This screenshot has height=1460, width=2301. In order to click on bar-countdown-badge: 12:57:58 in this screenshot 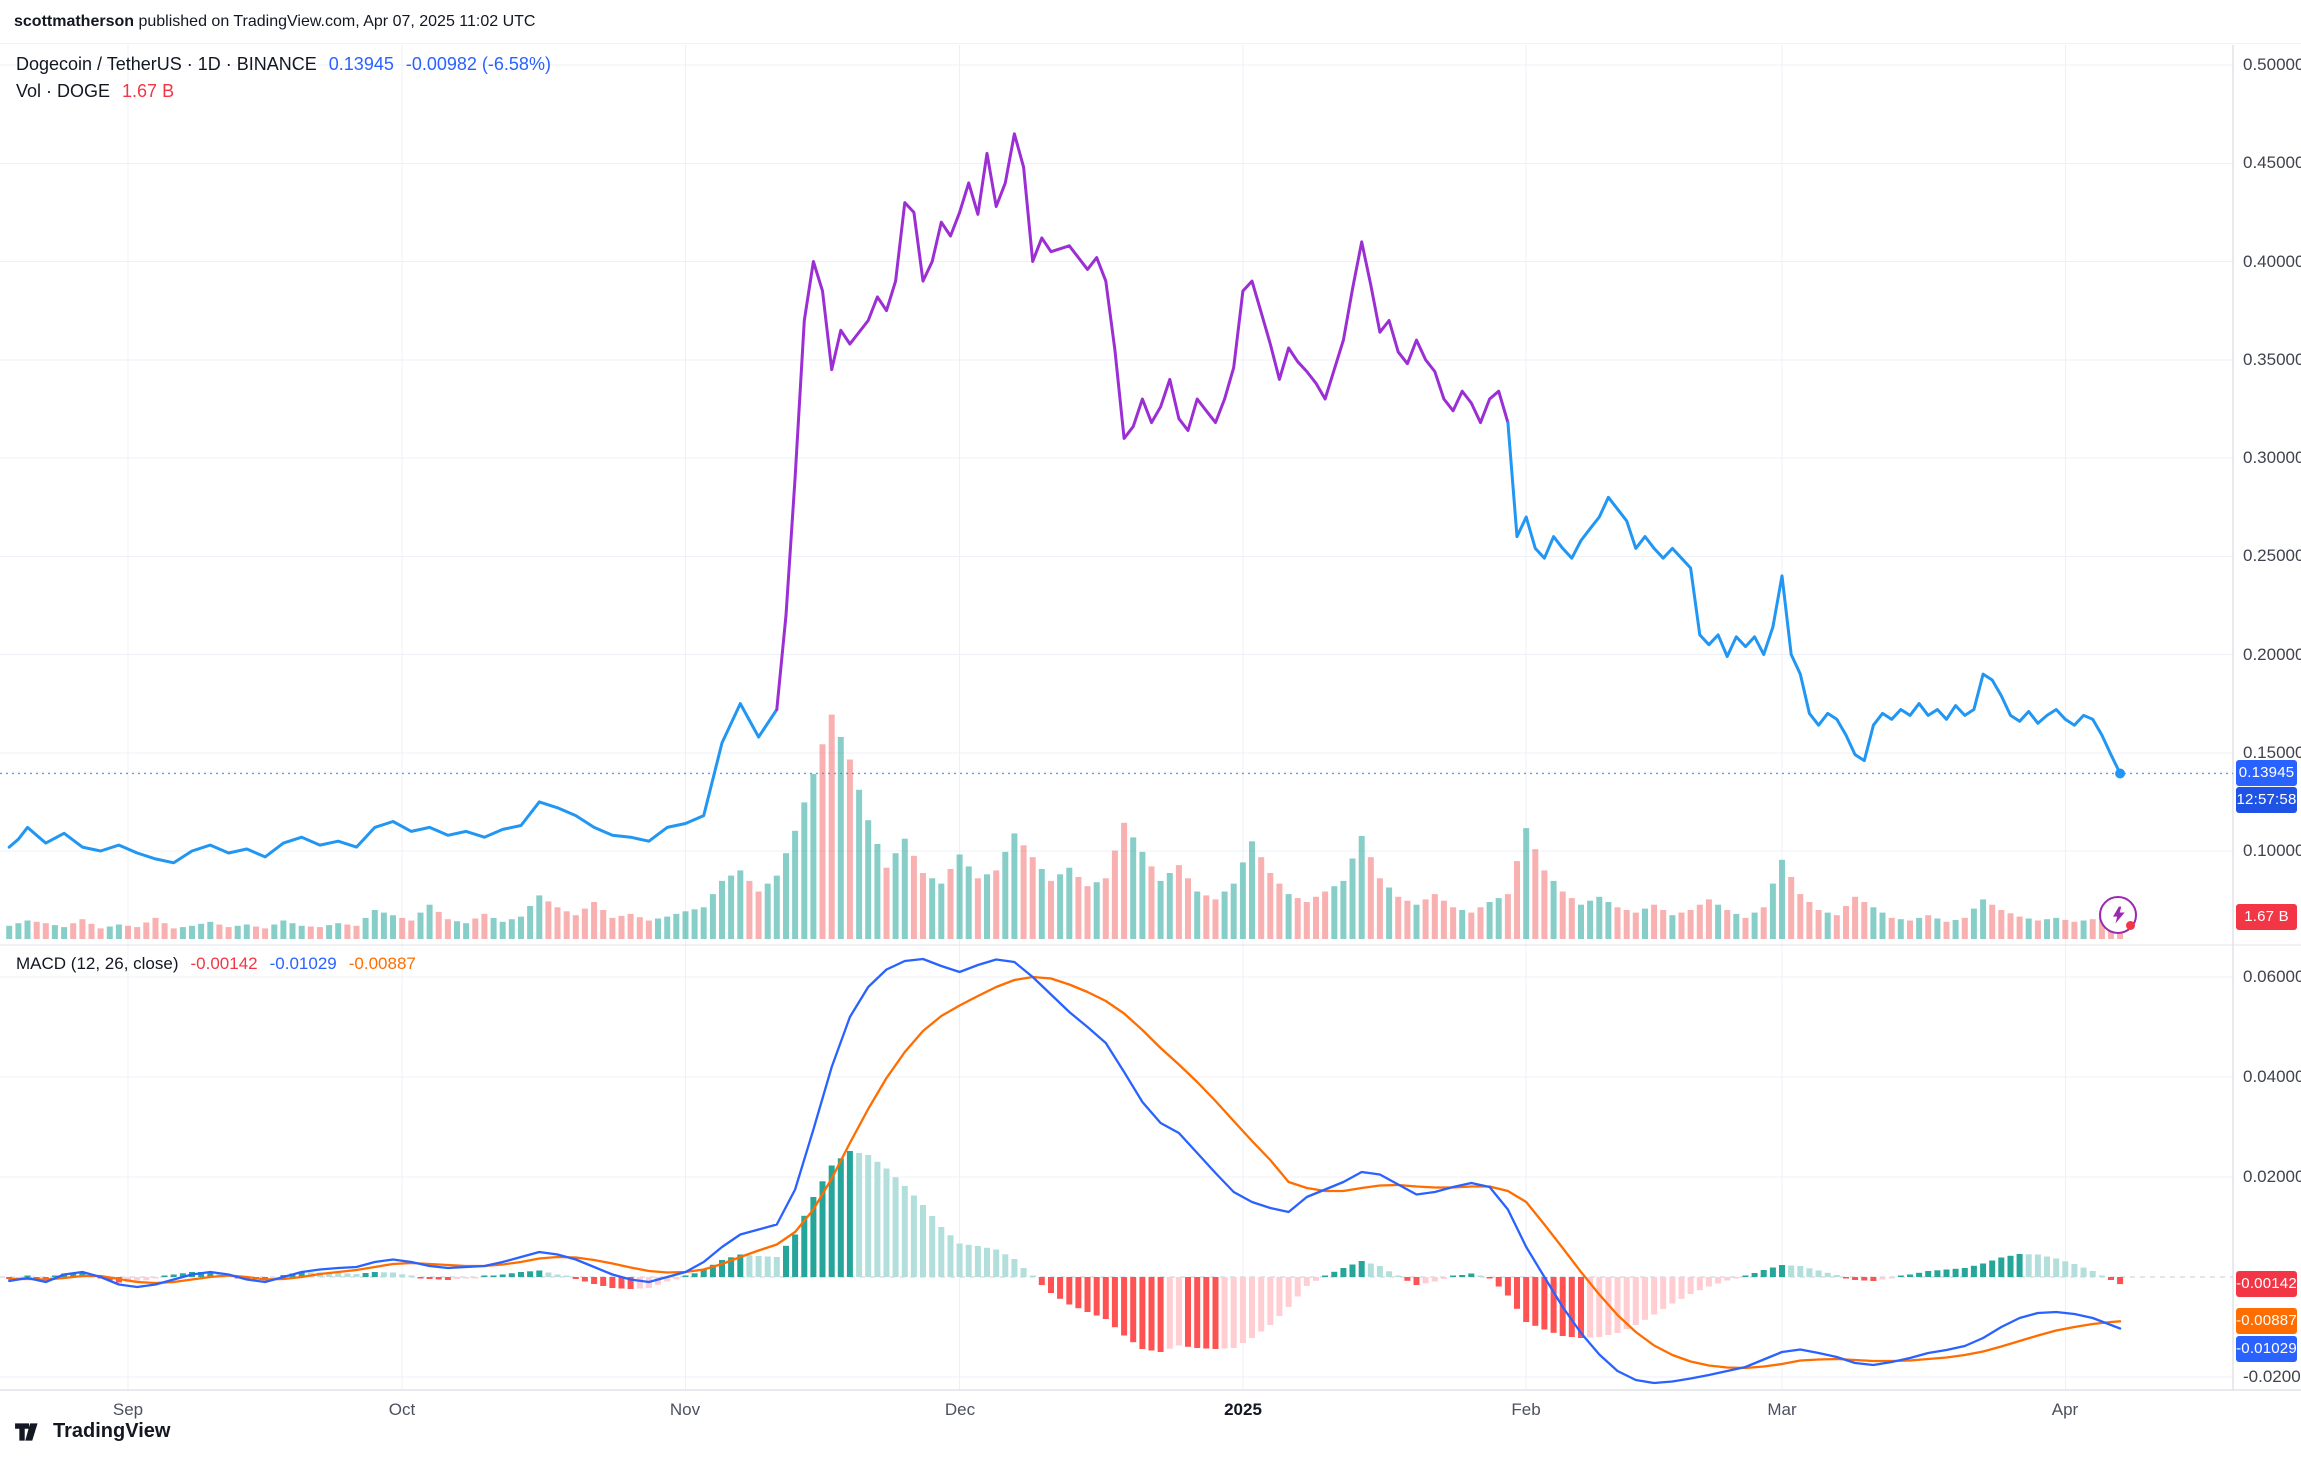, I will do `click(2266, 800)`.